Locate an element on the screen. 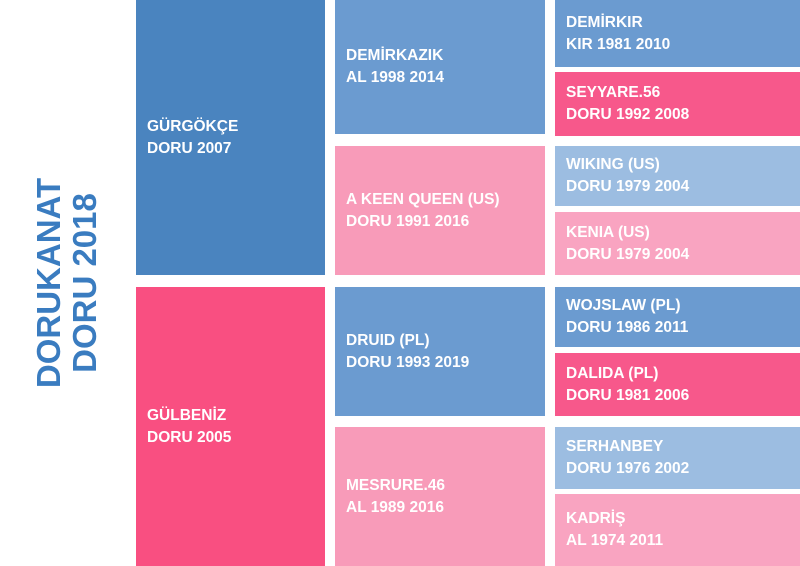 Image resolution: width=800 pixels, height=566 pixels. horse-info: DORU 2007 is located at coordinates (189, 148).